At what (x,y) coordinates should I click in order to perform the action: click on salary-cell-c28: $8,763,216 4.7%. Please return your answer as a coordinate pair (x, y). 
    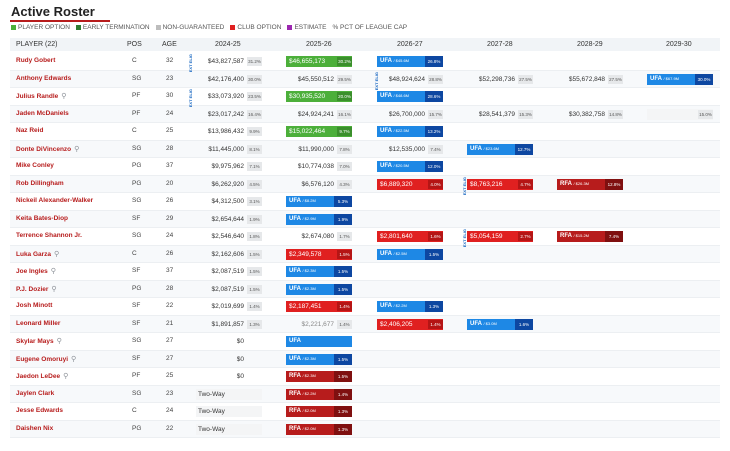
    Looking at the image, I should click on (500, 184).